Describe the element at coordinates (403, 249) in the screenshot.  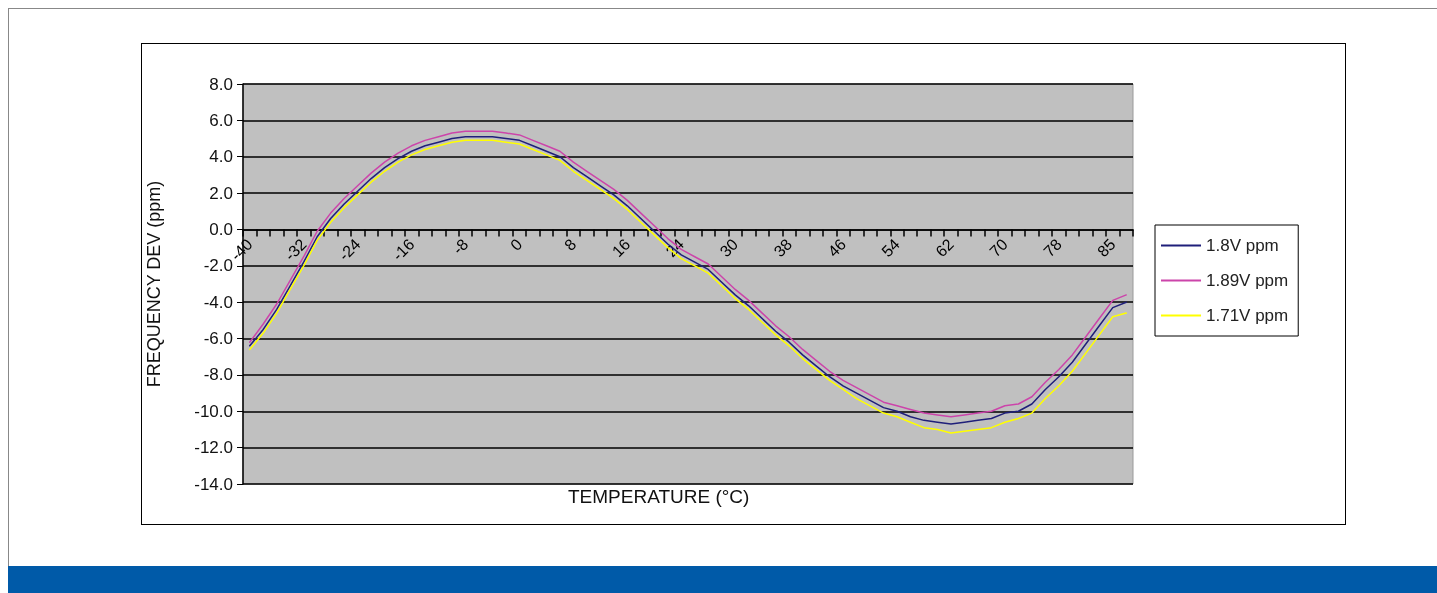
I see `x-tick-label: -16` at that location.